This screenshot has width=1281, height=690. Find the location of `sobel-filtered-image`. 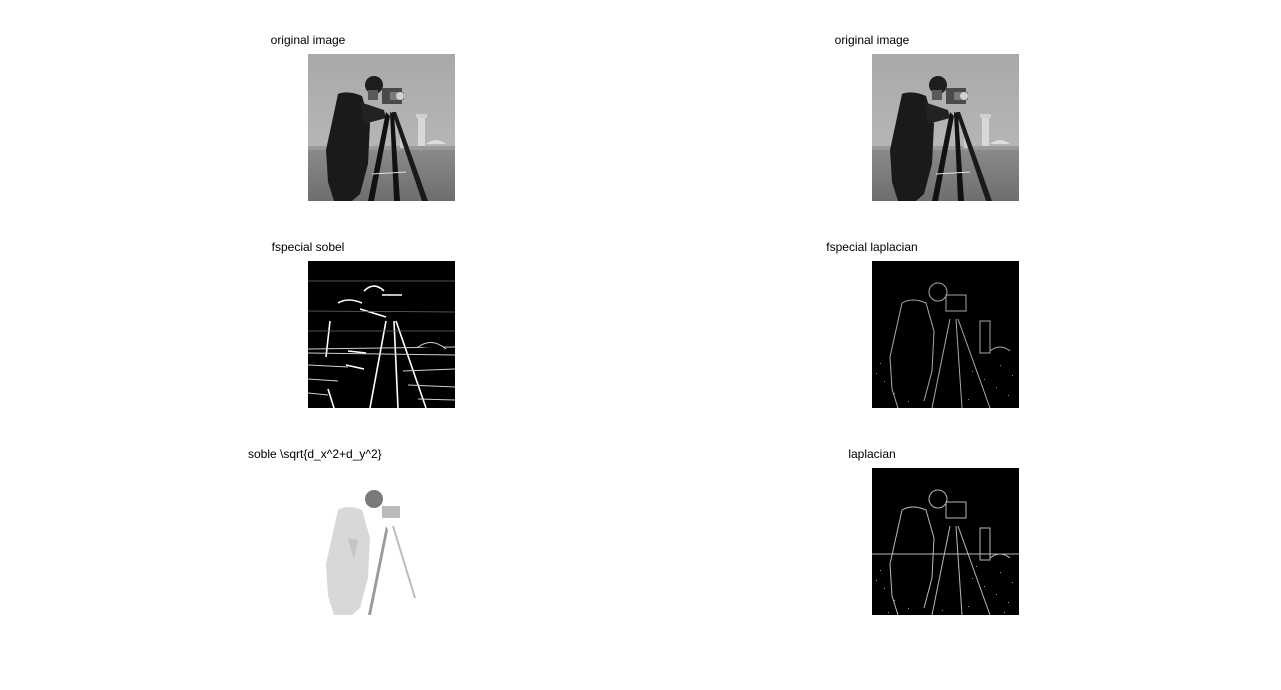

sobel-filtered-image is located at coordinates (381, 334).